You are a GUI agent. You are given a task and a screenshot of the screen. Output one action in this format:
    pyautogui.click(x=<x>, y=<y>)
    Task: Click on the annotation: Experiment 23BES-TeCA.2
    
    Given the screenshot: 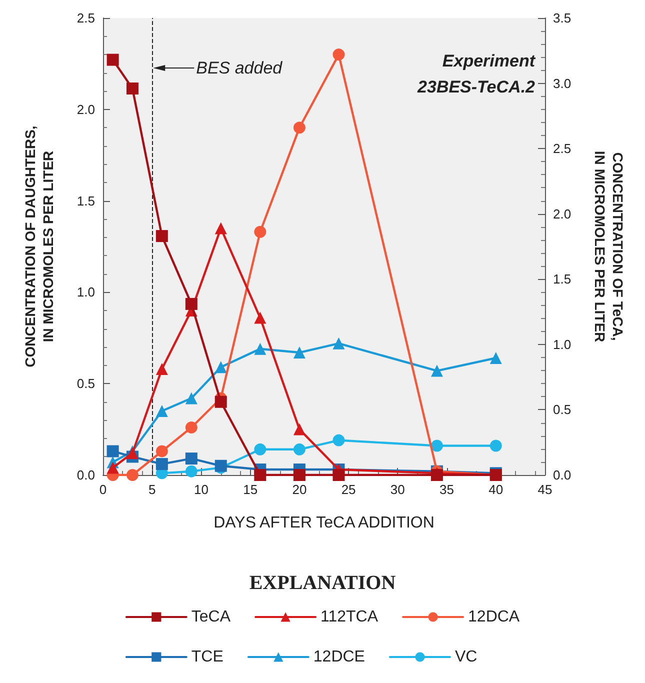 What is the action you would take?
    pyautogui.click(x=476, y=74)
    